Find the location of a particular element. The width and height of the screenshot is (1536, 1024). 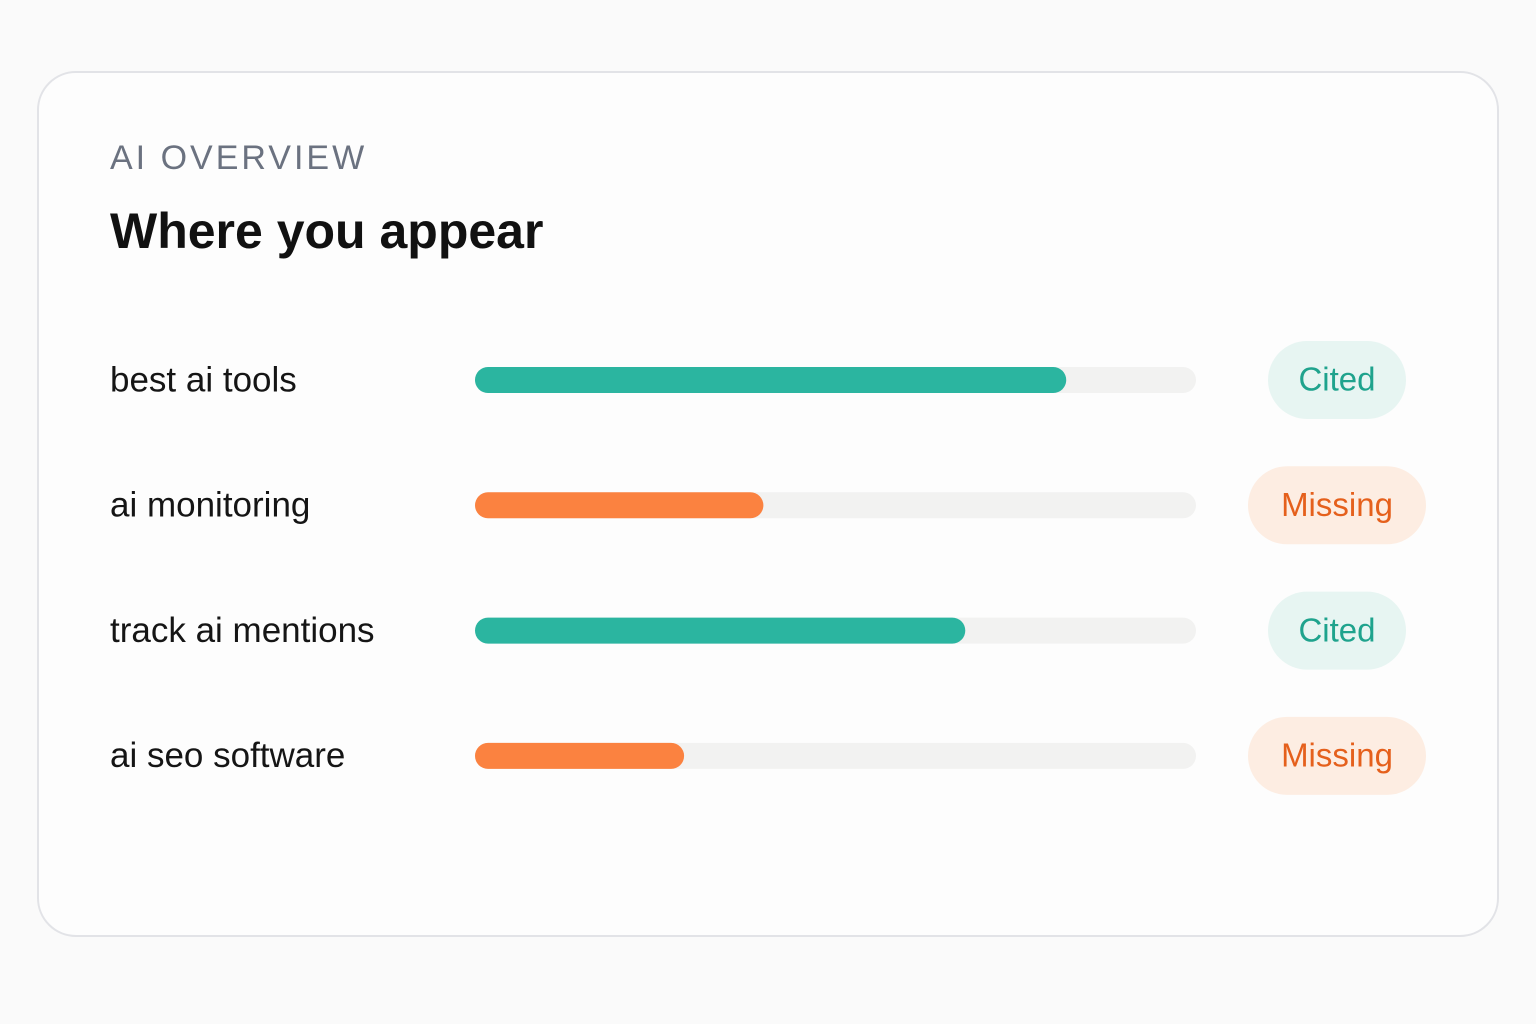

row-label: track ai mentions is located at coordinates (242, 630).